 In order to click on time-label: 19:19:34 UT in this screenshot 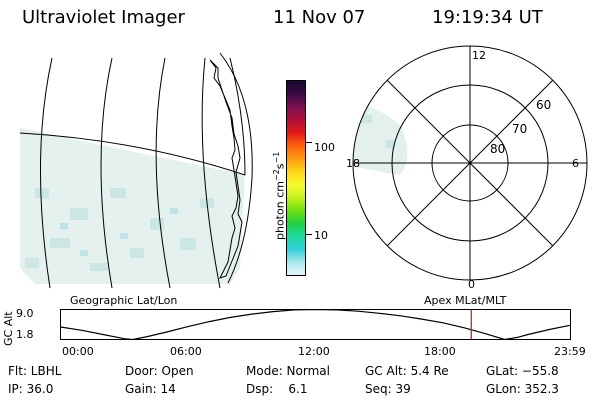, I will do `click(487, 17)`.